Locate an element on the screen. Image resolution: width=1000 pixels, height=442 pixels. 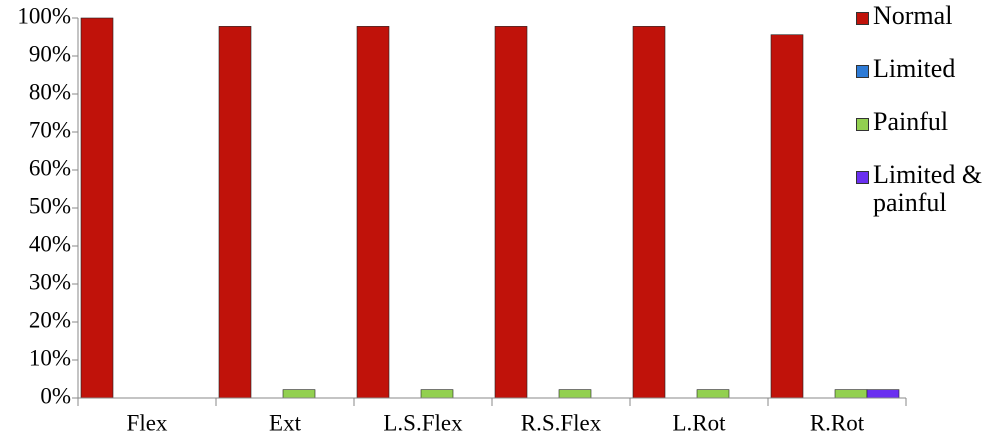
y-tick-label: 20% is located at coordinates (50, 319).